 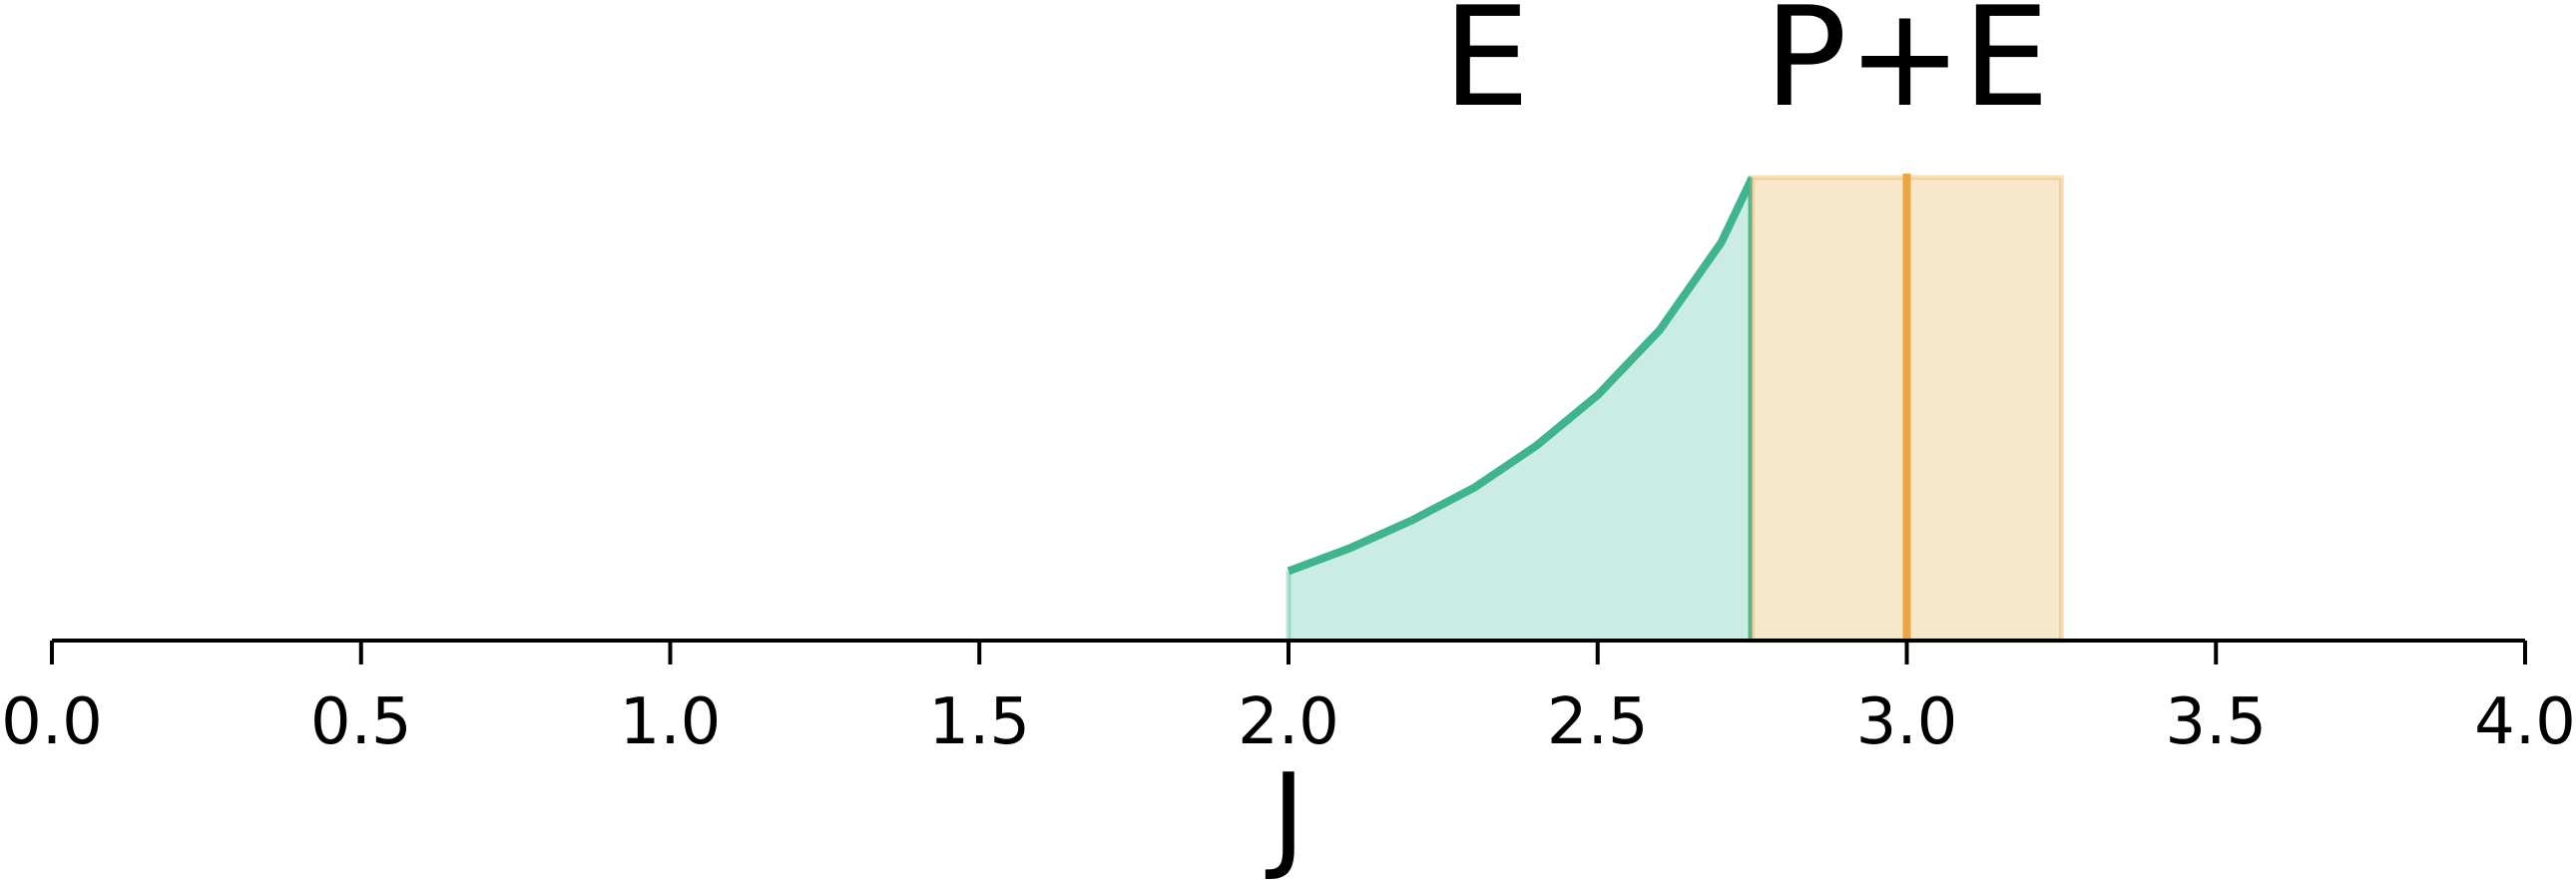 I want to click on x-tick-label: 4.0, so click(x=2525, y=722).